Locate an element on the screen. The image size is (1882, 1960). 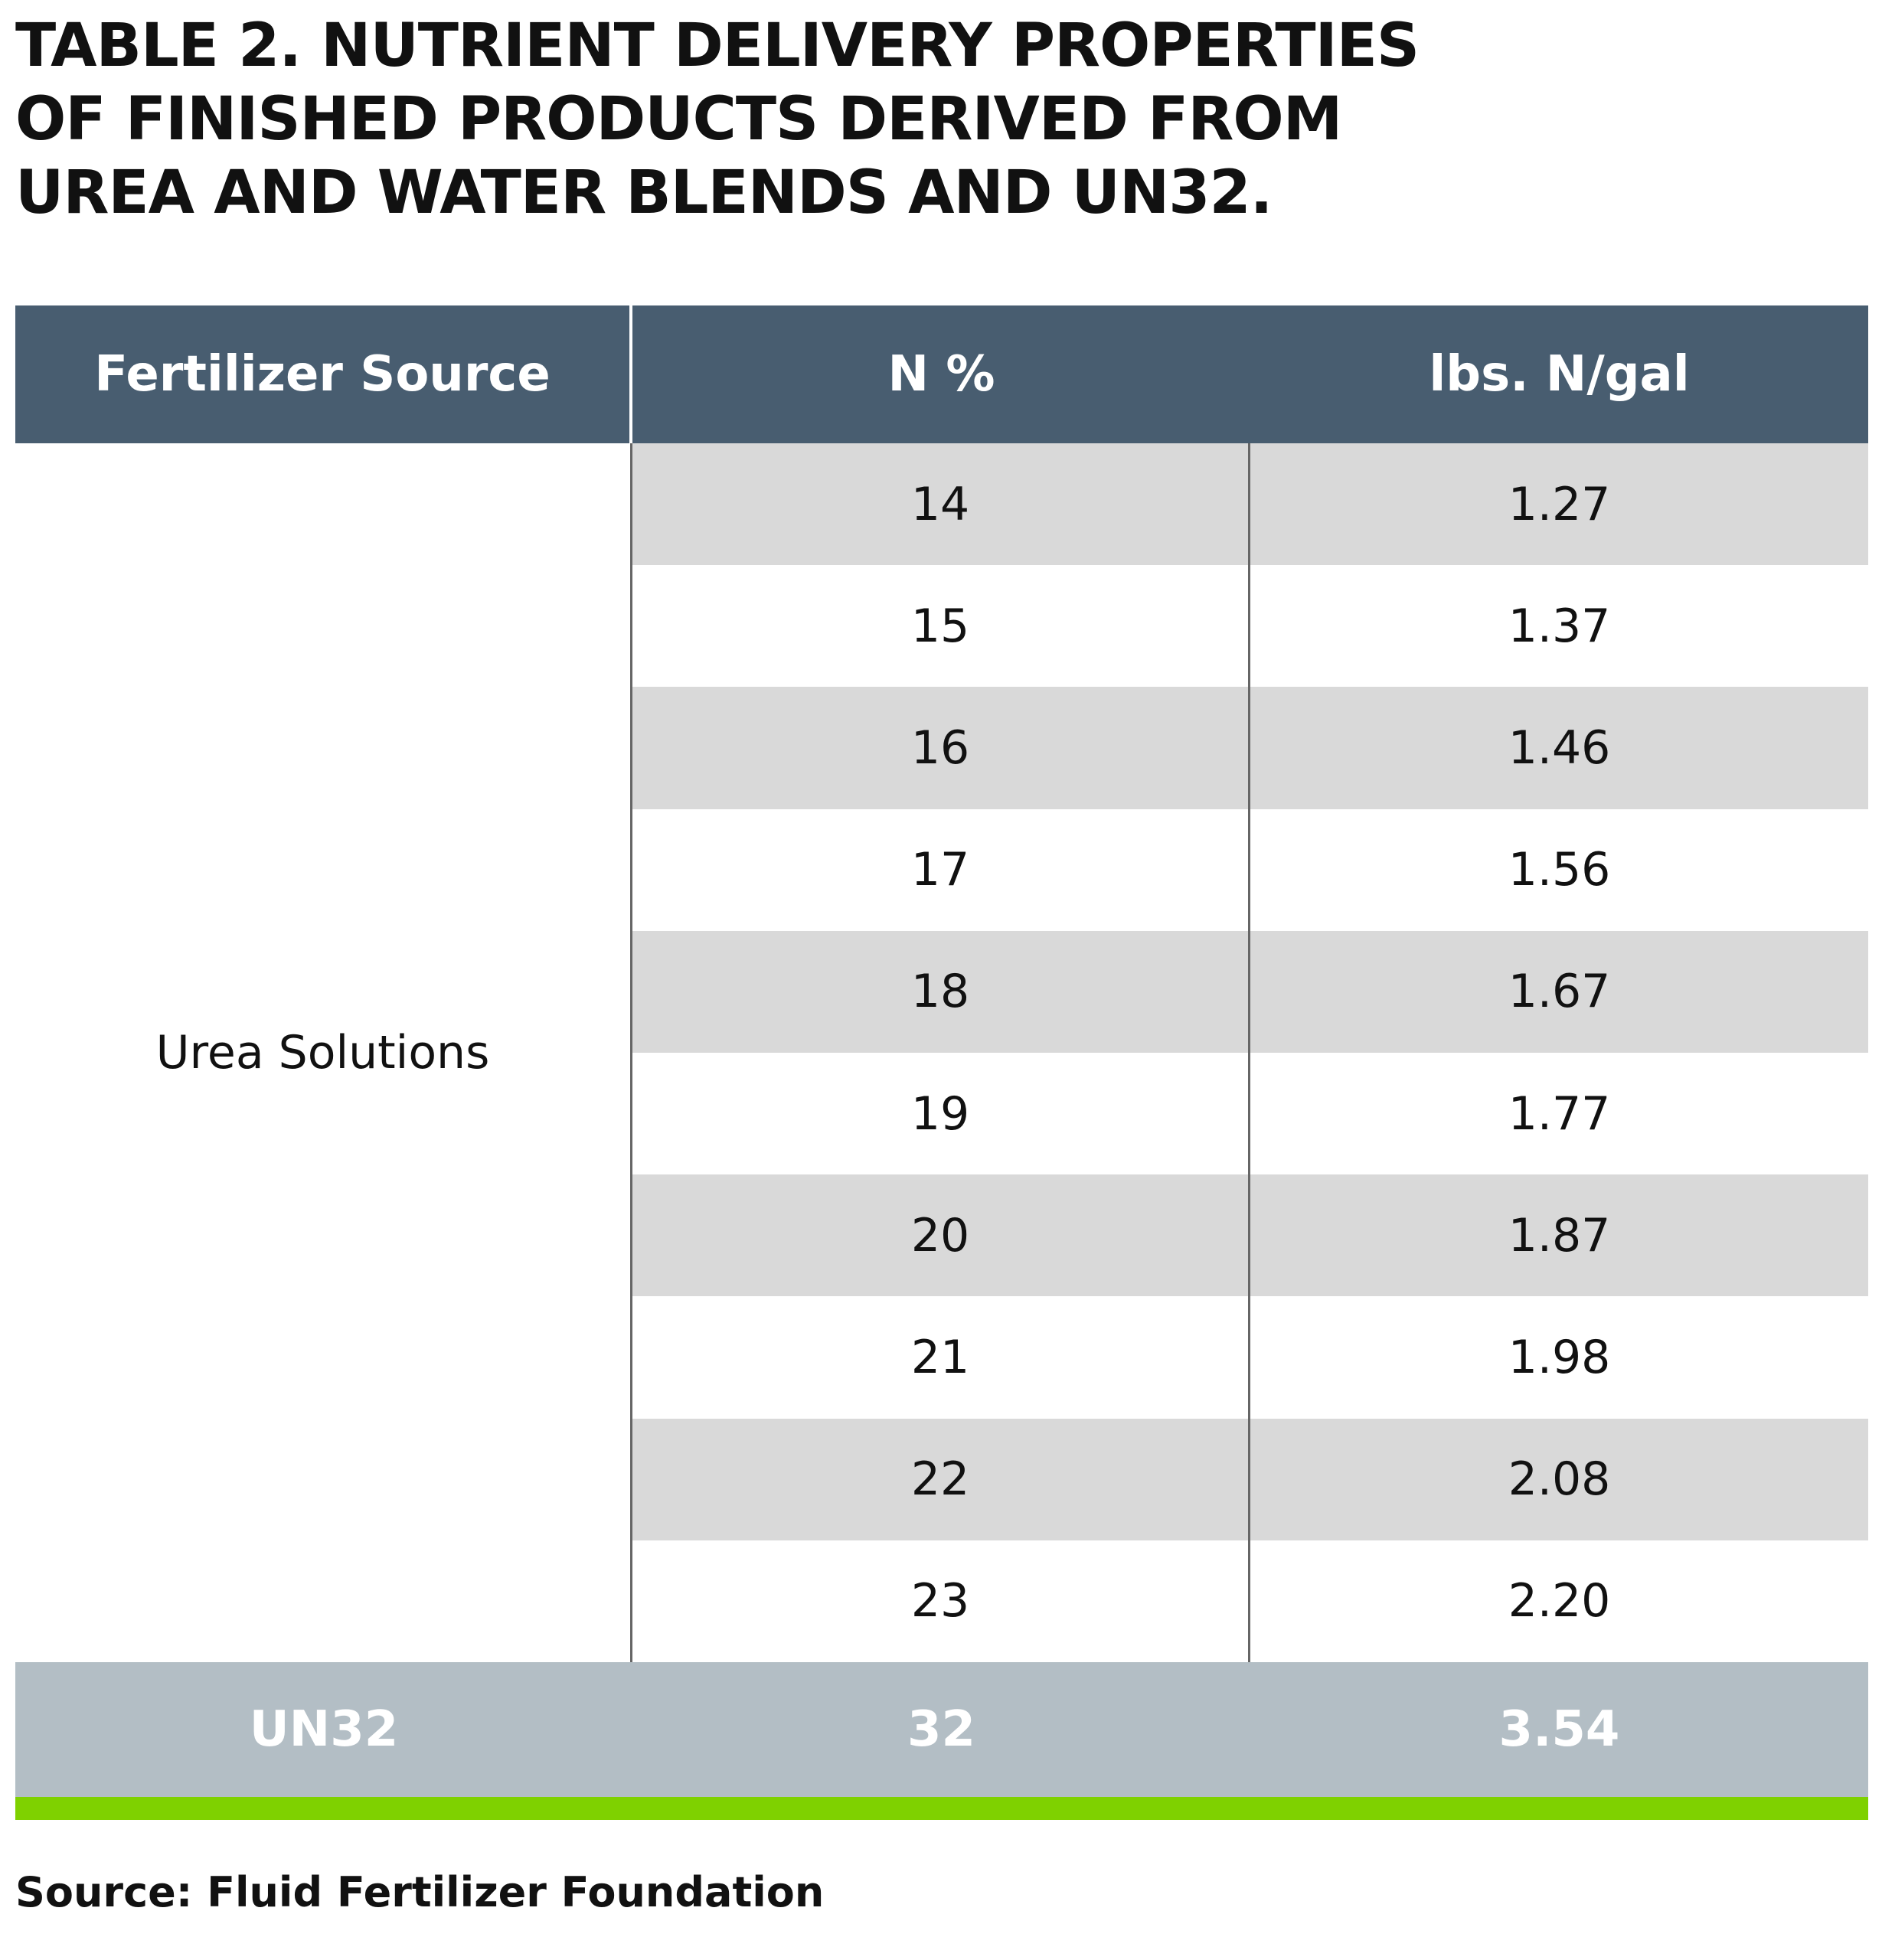
table-row: 20 1.87 is located at coordinates (1250, 1235).